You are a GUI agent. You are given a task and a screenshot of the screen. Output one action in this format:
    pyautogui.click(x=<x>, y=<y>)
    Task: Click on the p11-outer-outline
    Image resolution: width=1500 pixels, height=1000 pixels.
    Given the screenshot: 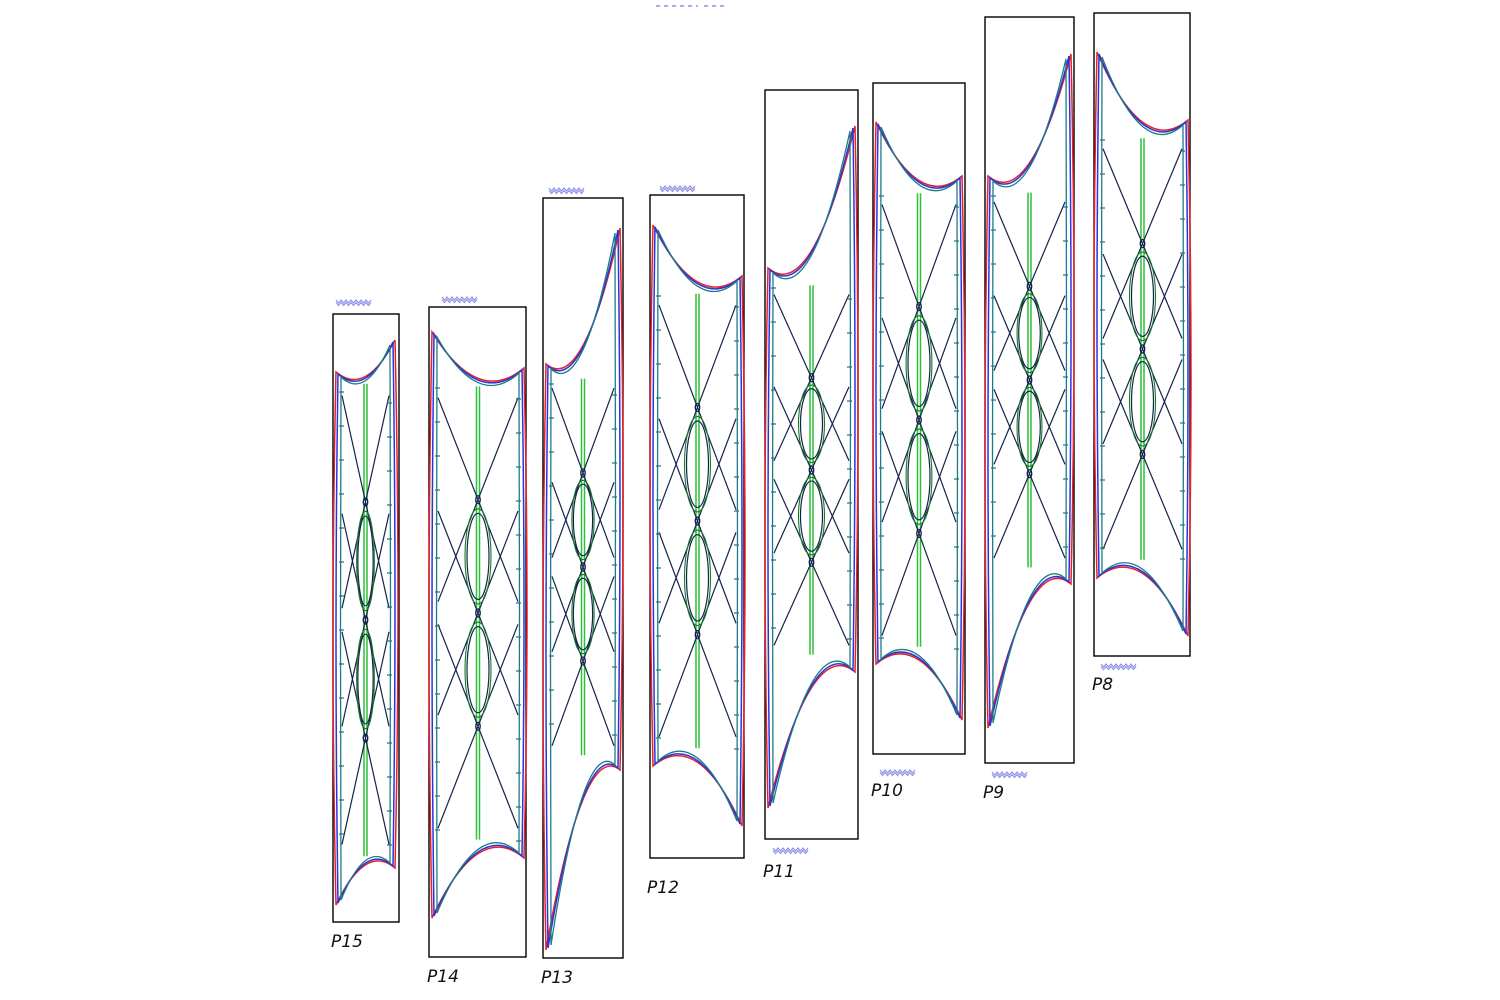 What is the action you would take?
    pyautogui.click(x=811, y=467)
    